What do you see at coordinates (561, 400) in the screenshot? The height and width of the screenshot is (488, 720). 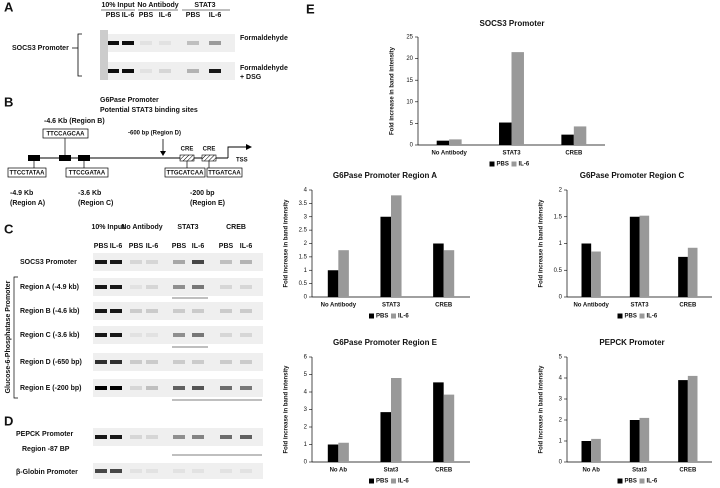 I see `y-tick-label: 3` at bounding box center [561, 400].